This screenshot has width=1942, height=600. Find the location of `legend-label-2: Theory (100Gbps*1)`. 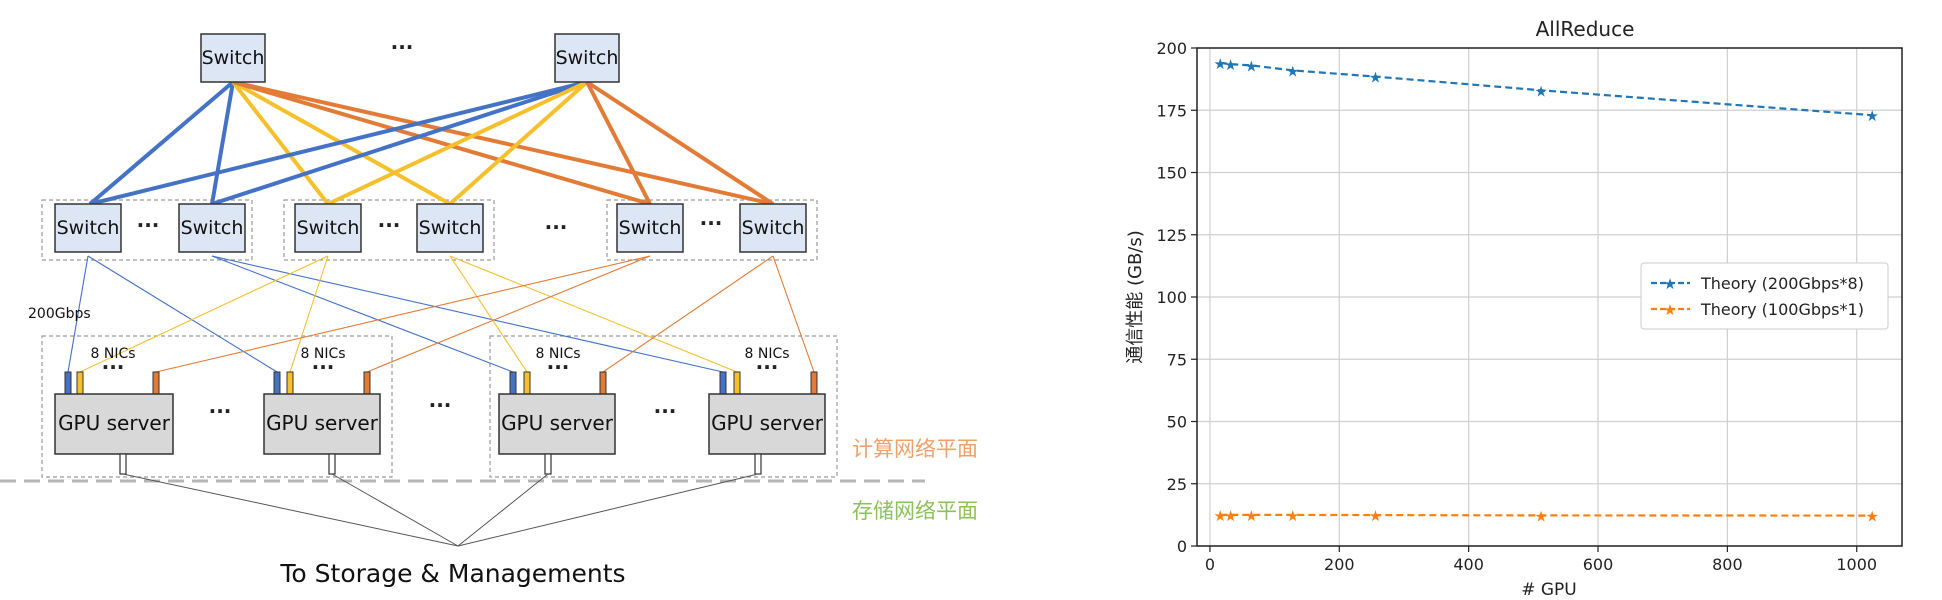

legend-label-2: Theory (100Gbps*1) is located at coordinates (1782, 309).